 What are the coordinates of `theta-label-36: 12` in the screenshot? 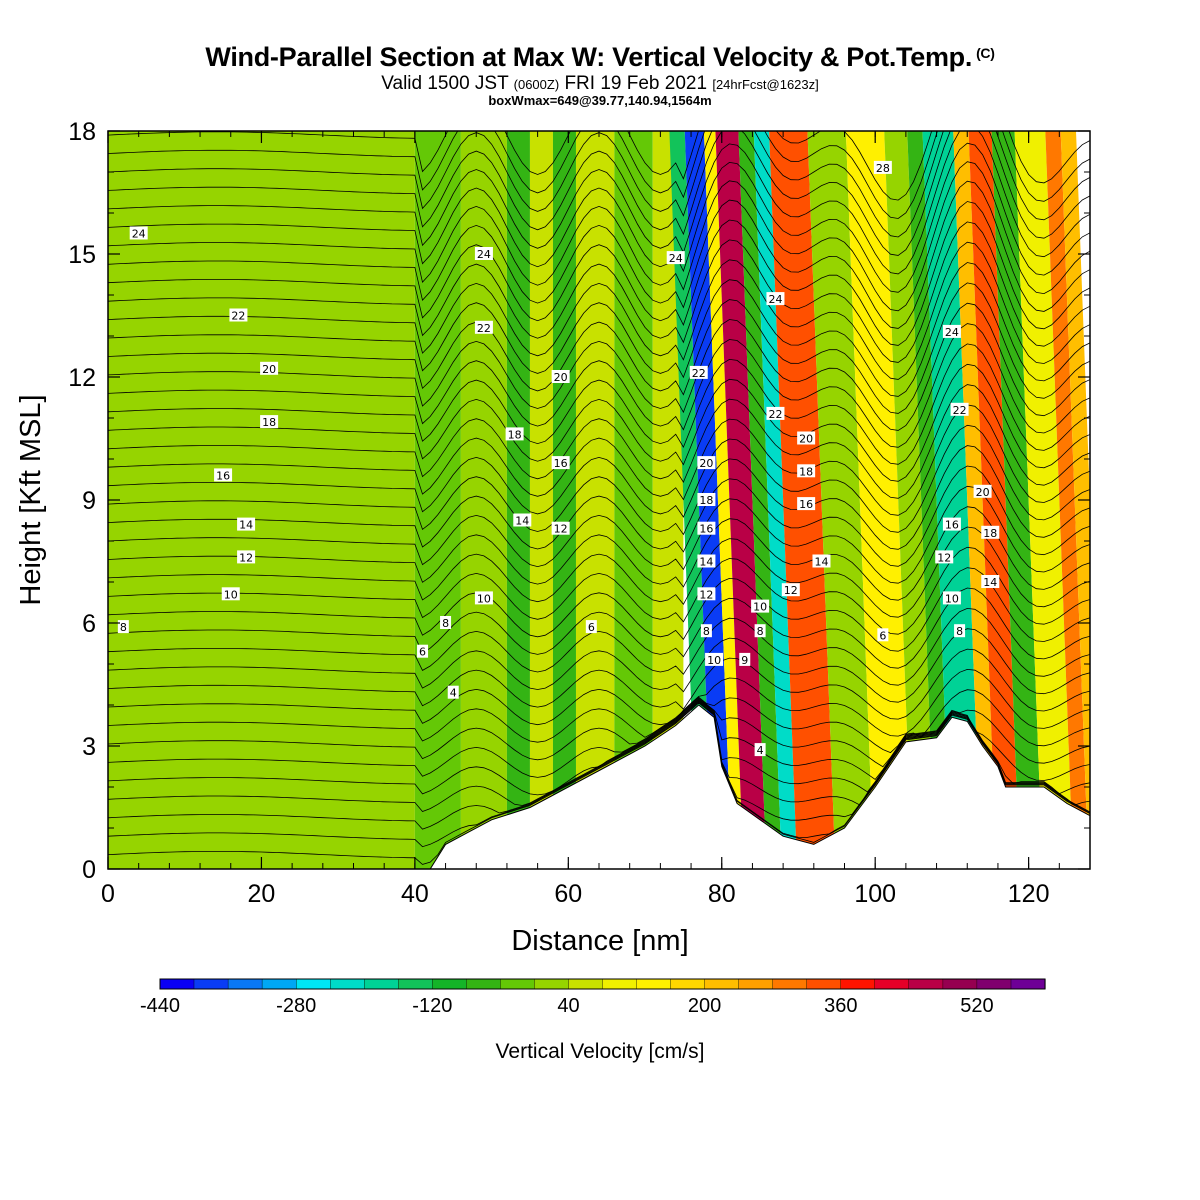 It's located at (790, 590).